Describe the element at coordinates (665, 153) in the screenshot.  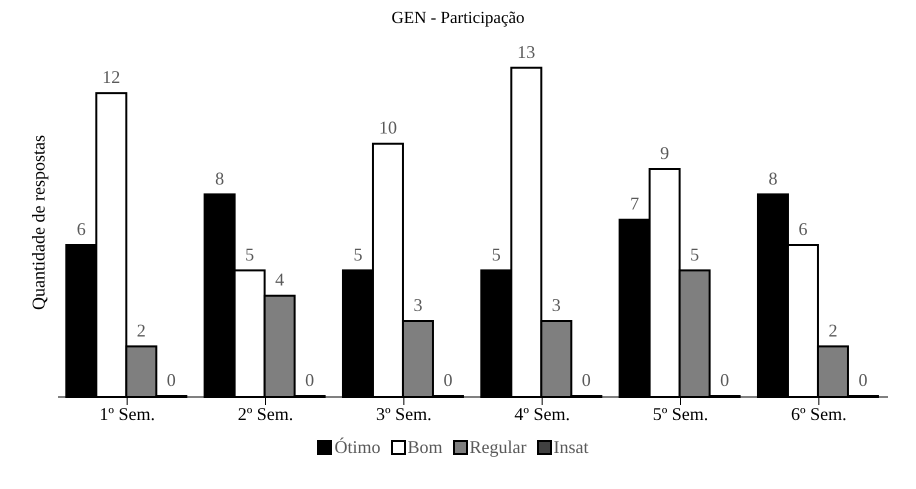
I see `data-label: 9` at that location.